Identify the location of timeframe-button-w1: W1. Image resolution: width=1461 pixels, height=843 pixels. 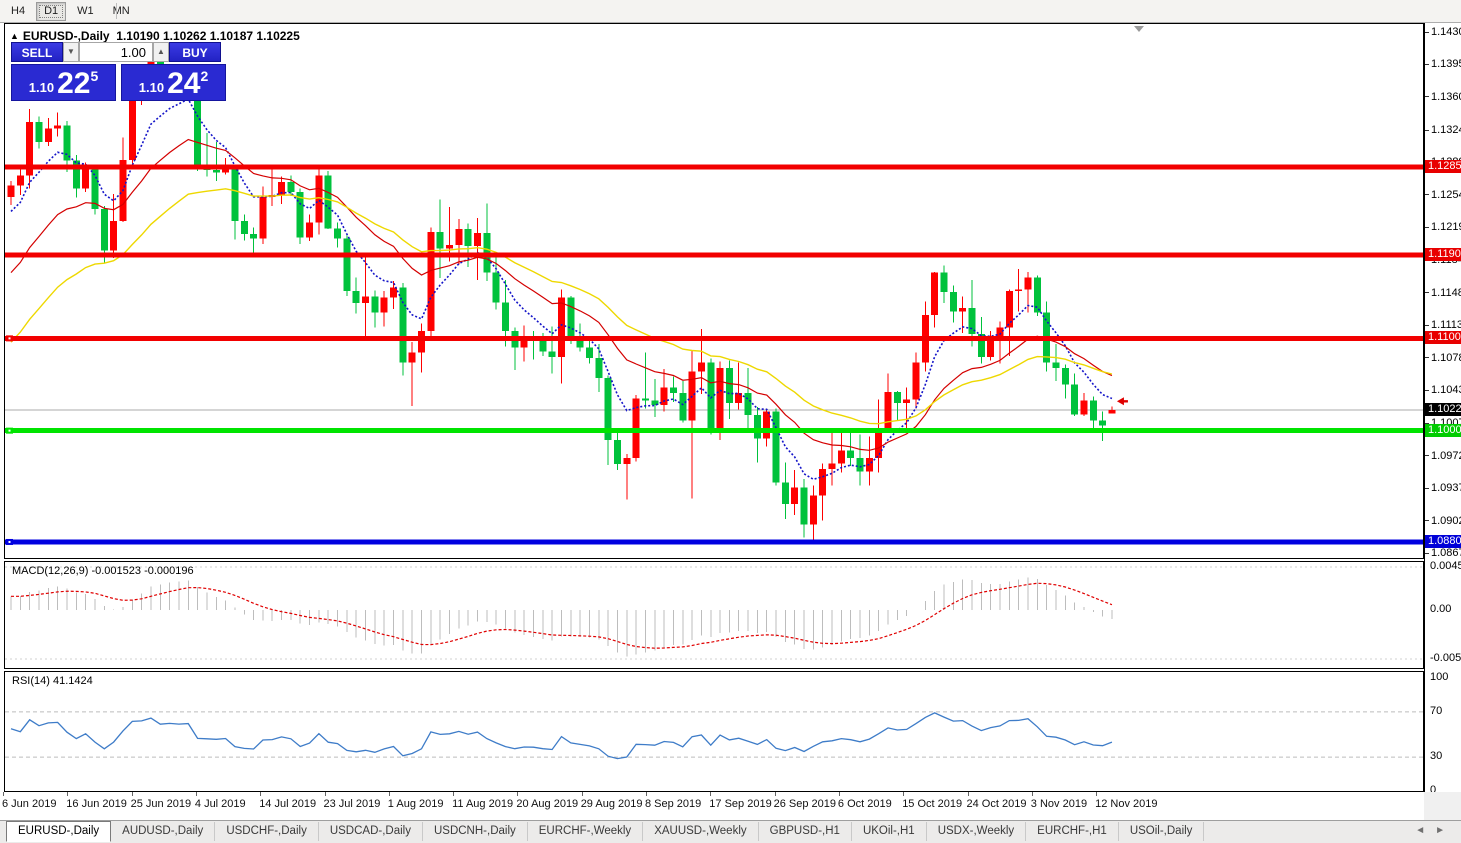
(85, 11).